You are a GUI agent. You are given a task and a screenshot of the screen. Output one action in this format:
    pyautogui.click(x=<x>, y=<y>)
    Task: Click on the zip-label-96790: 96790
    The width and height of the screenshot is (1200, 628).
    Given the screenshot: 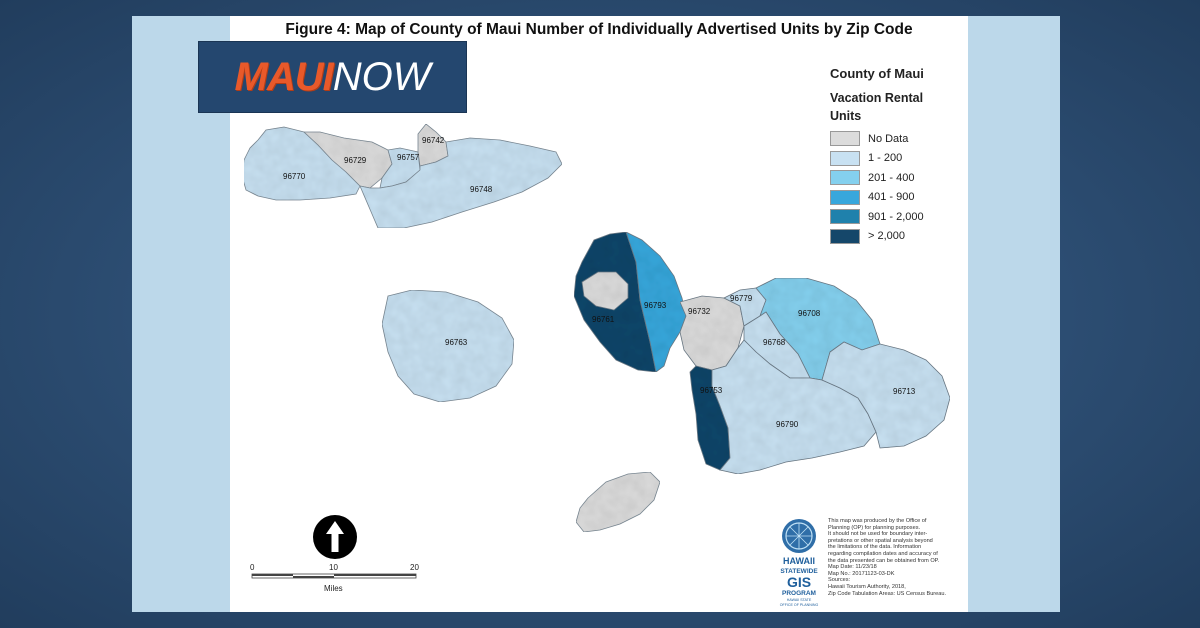 What is the action you would take?
    pyautogui.click(x=787, y=424)
    